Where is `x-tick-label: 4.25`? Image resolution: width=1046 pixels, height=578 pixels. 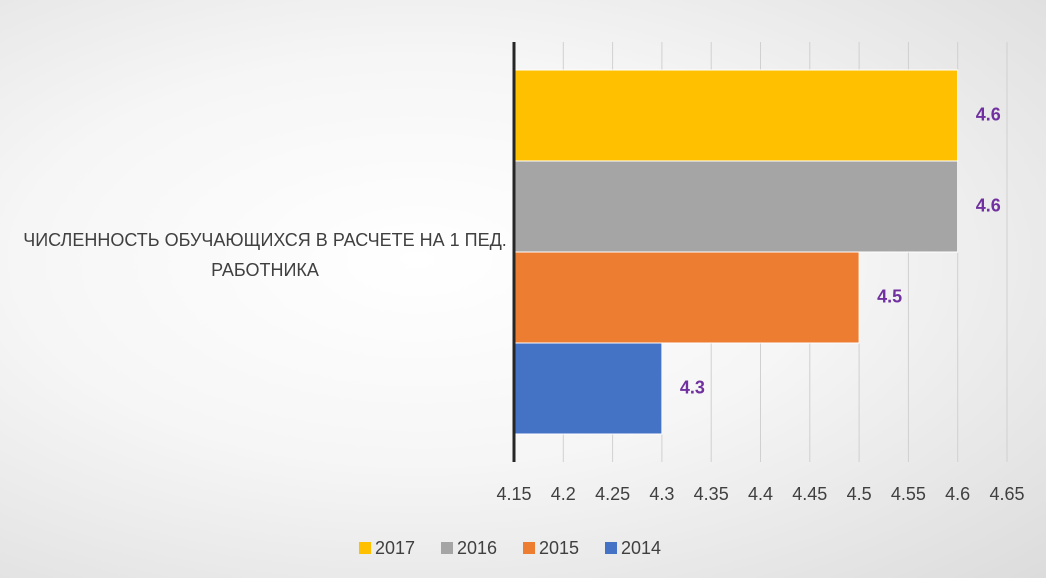 x-tick-label: 4.25 is located at coordinates (612, 494).